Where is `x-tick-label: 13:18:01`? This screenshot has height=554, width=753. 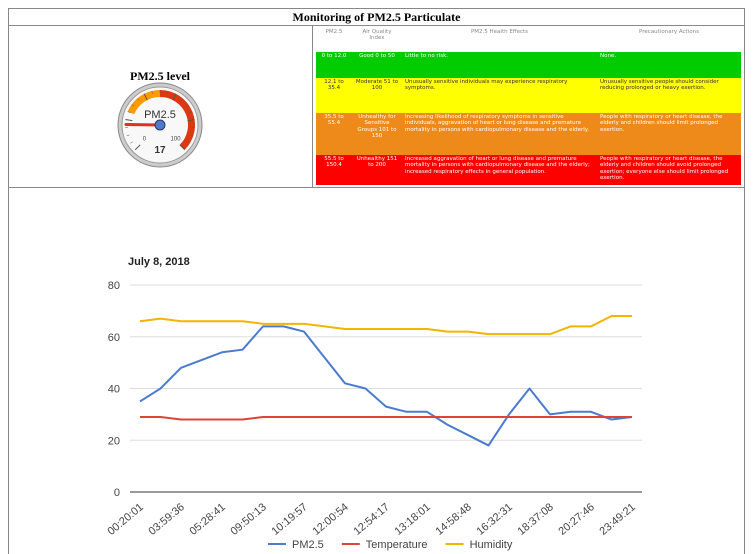 x-tick-label: 13:18:01 is located at coordinates (412, 519).